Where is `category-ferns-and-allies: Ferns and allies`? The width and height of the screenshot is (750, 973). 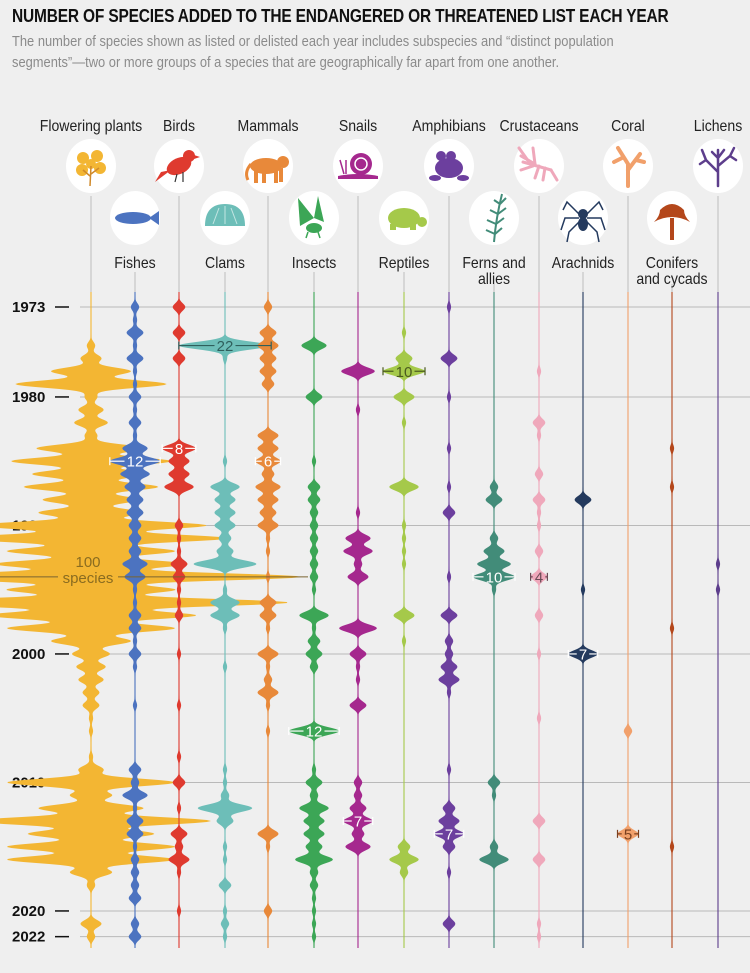 category-ferns-and-allies: Ferns and allies is located at coordinates (494, 241).